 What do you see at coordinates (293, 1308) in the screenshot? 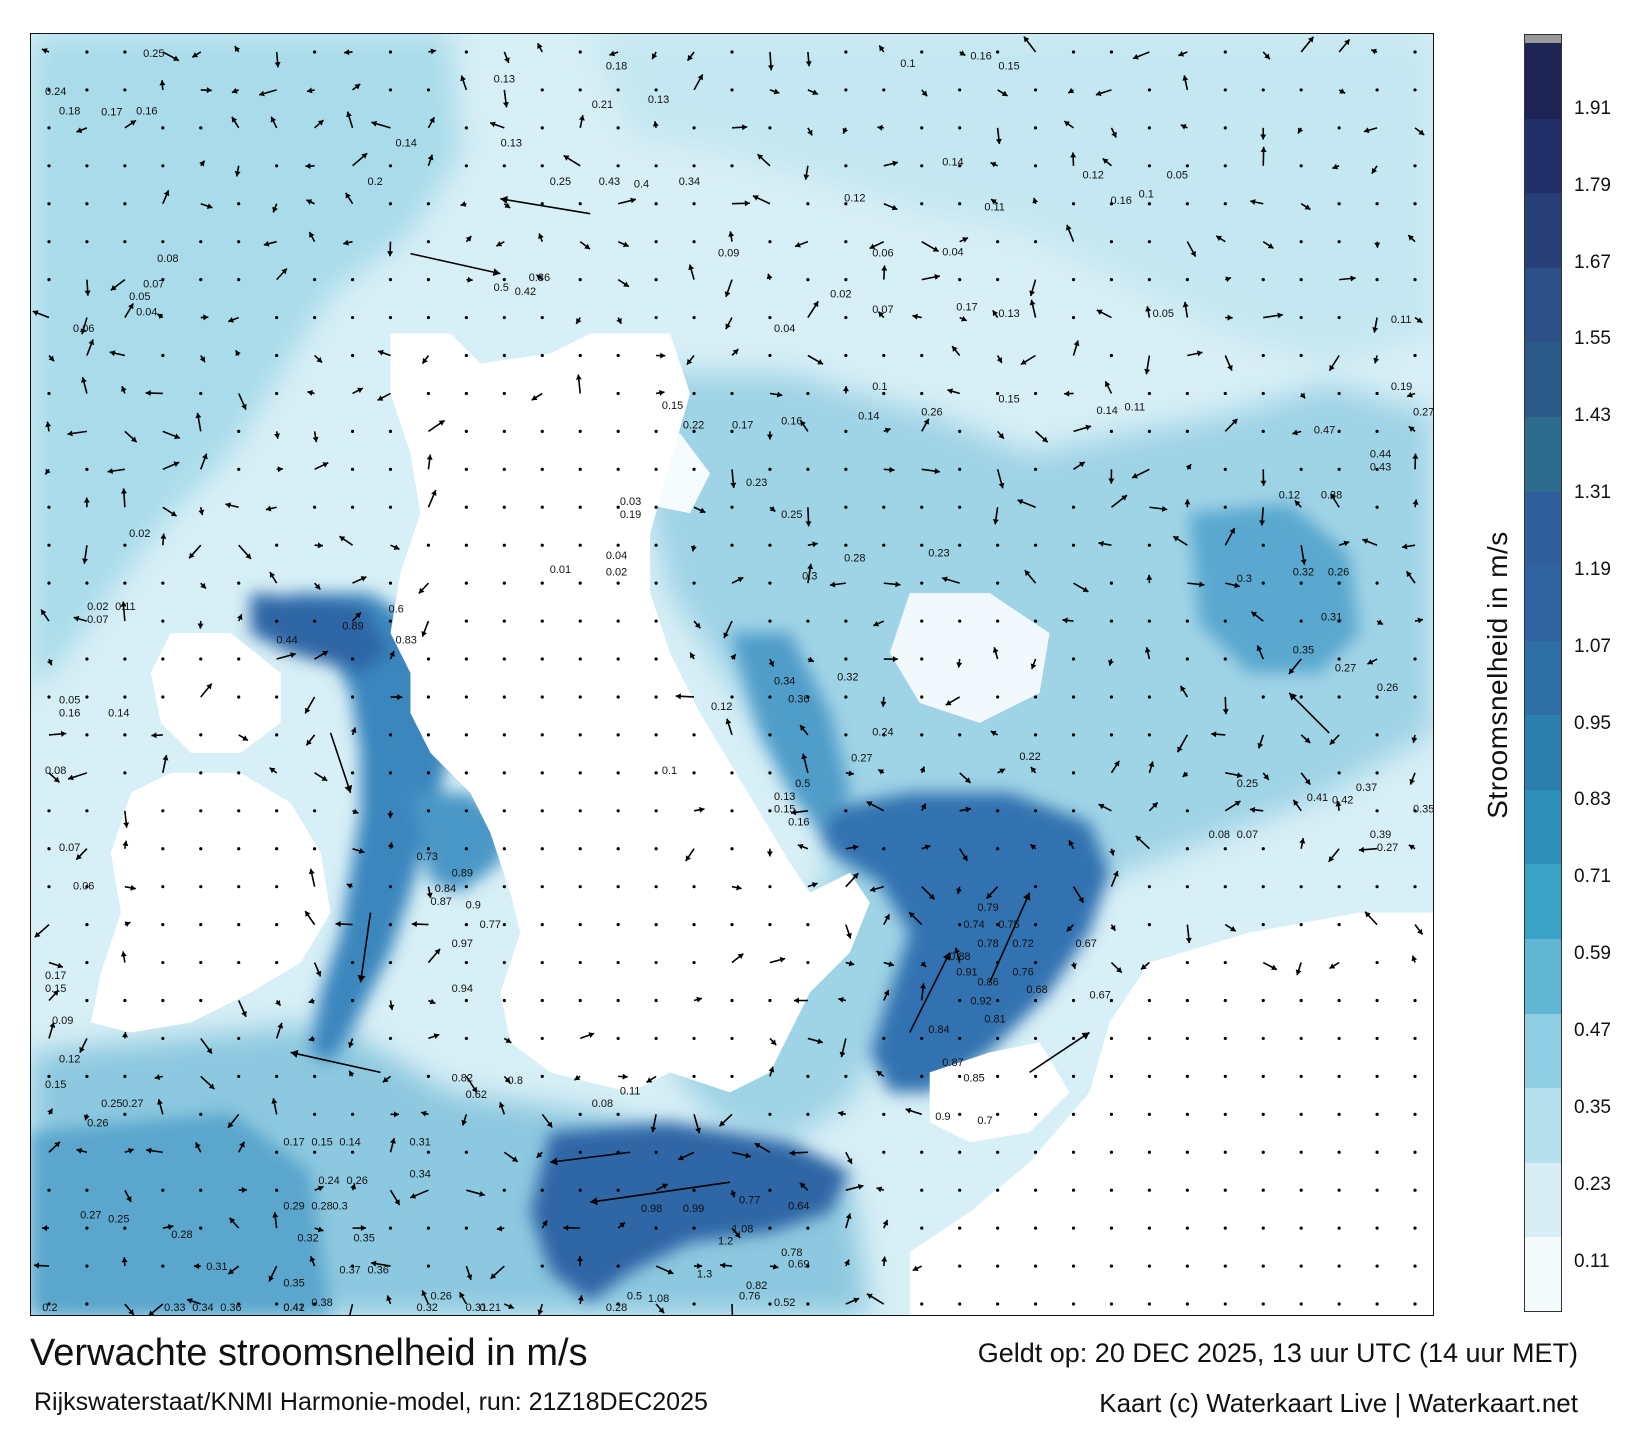
I see `speed-label: 0.41` at bounding box center [293, 1308].